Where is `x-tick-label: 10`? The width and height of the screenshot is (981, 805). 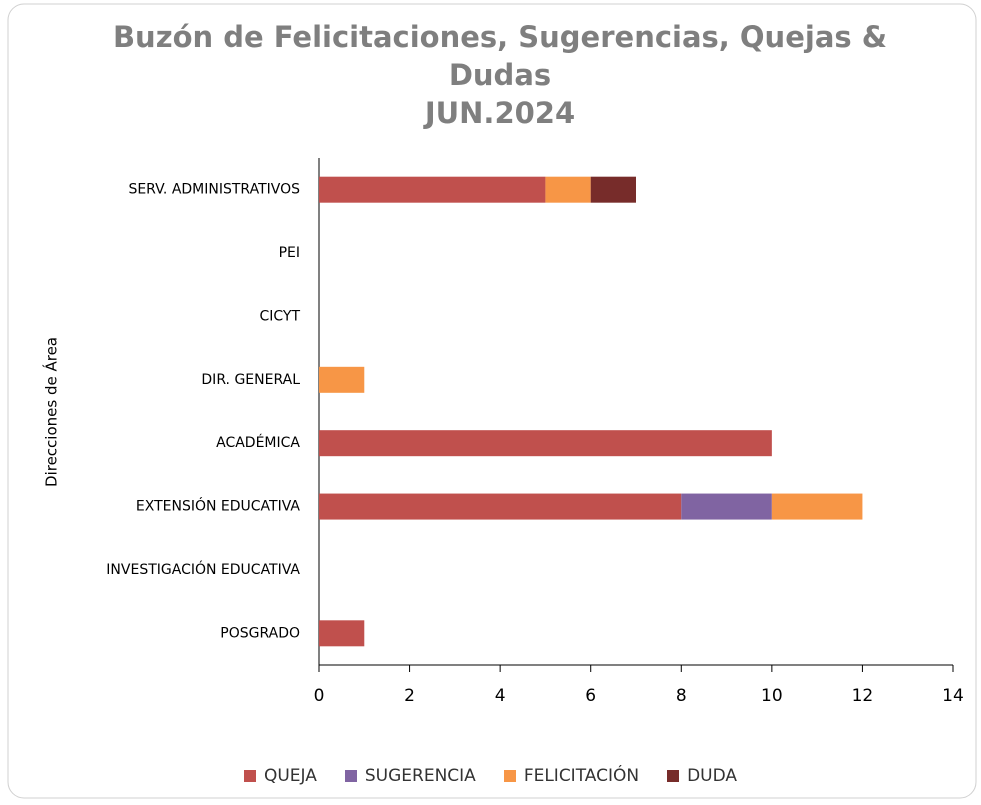
x-tick-label: 10 is located at coordinates (772, 696).